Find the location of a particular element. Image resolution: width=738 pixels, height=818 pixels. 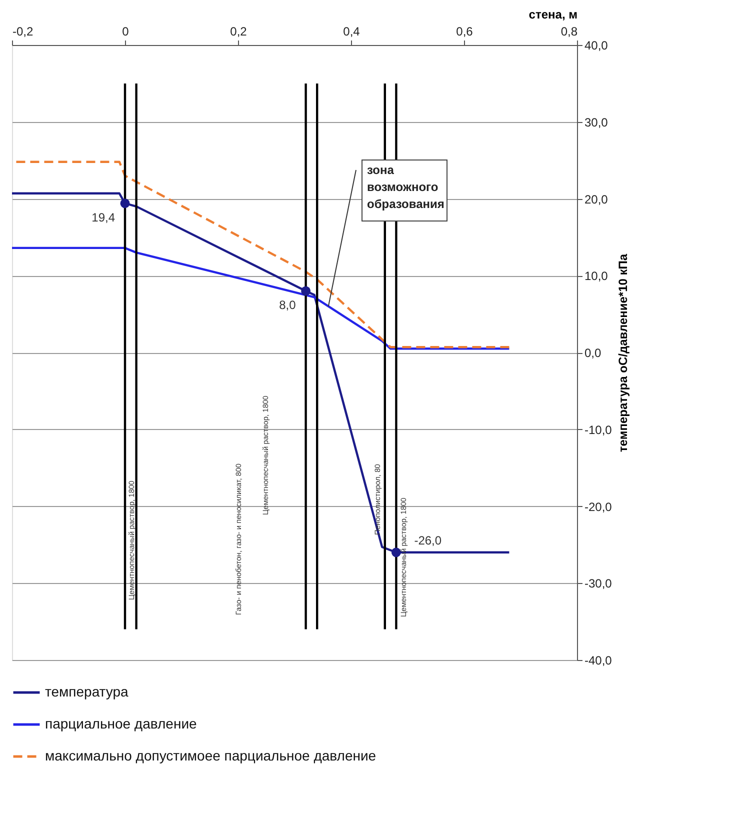

x-tick-label: 0,8 is located at coordinates (569, 31).